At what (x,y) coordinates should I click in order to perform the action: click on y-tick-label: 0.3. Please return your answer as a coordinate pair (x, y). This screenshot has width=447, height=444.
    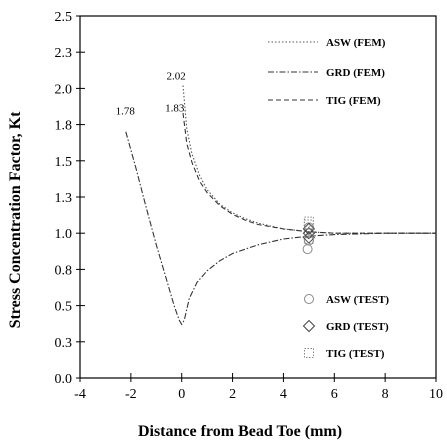
    Looking at the image, I should click on (64, 343).